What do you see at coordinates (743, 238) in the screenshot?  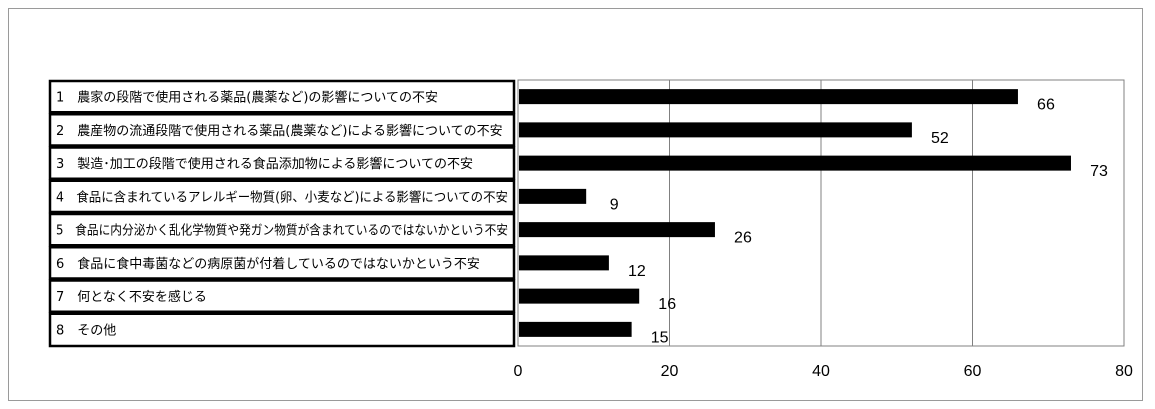 I see `data-label: 26` at bounding box center [743, 238].